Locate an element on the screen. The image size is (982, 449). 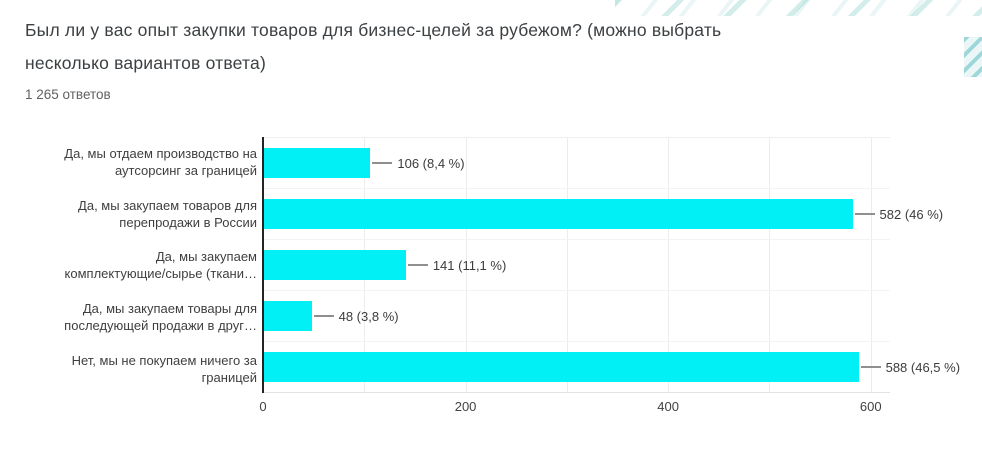
x-axis-ticks: 0 200 400 600 is located at coordinates (574, 408).